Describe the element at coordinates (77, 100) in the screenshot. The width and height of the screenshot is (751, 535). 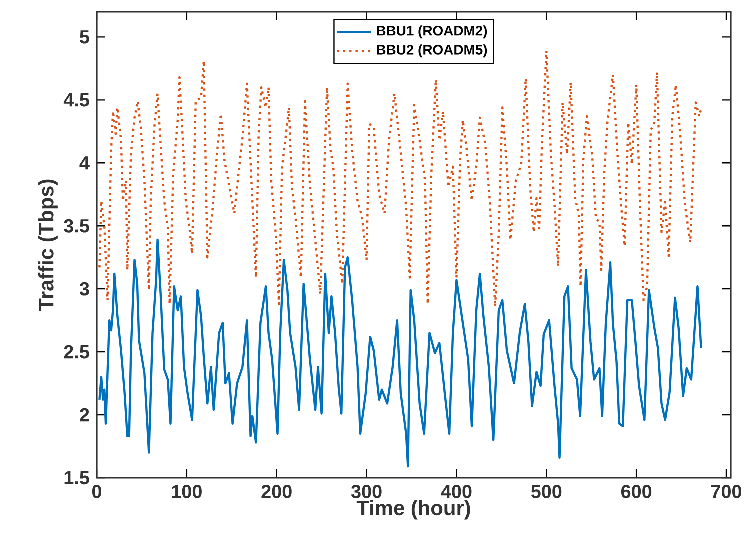
I see `y-tick-label: 4.5` at that location.